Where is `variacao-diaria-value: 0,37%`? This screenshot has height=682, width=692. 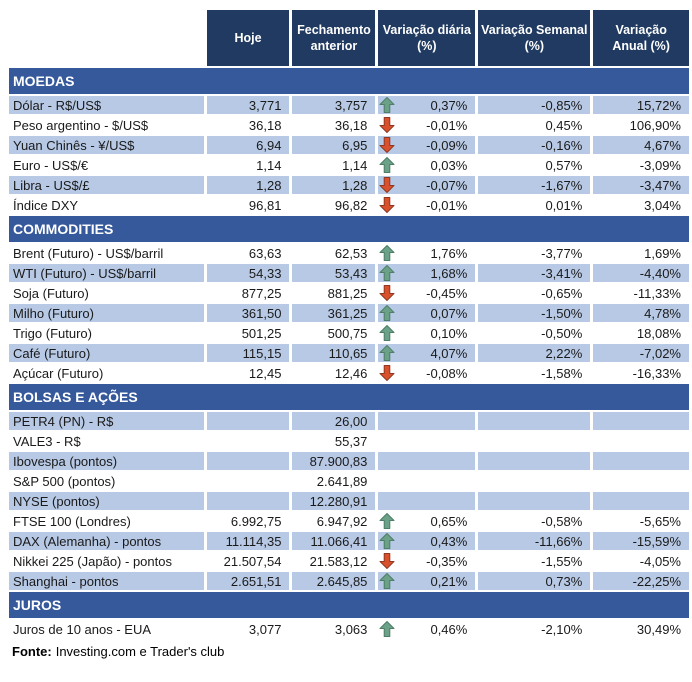 variacao-diaria-value: 0,37% is located at coordinates (449, 105).